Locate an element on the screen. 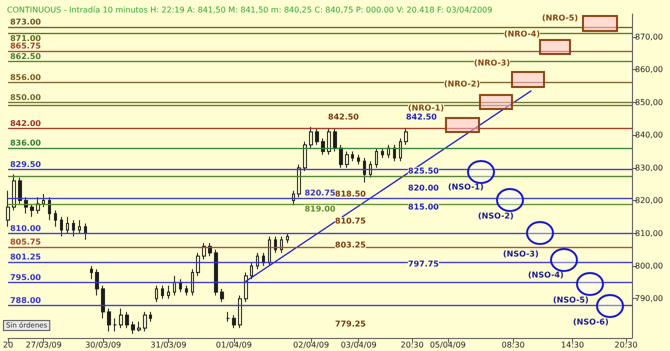 This screenshot has width=670, height=351. ref-line-label: 873.00 is located at coordinates (26, 22).